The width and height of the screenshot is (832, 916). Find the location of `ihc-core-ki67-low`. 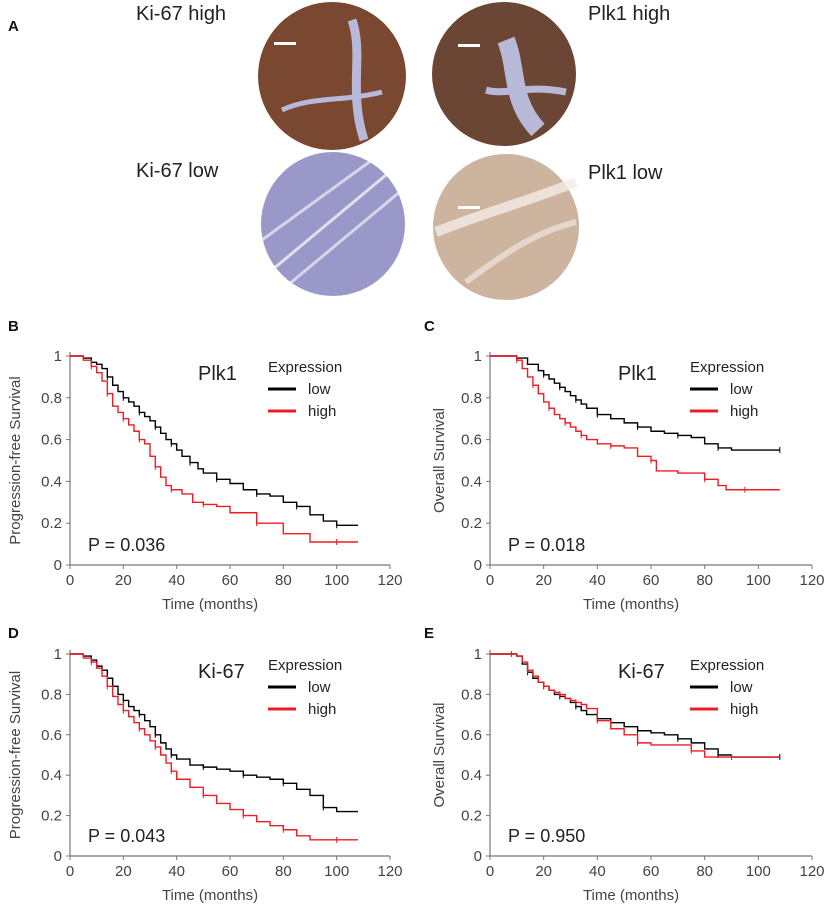

ihc-core-ki67-low is located at coordinates (333, 224).